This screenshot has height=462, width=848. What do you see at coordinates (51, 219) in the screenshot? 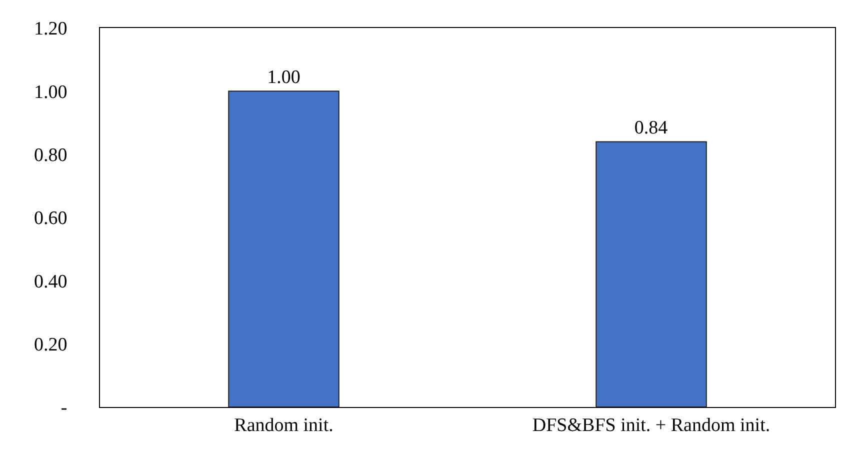
I see `y-tick-label: 0.60` at bounding box center [51, 219].